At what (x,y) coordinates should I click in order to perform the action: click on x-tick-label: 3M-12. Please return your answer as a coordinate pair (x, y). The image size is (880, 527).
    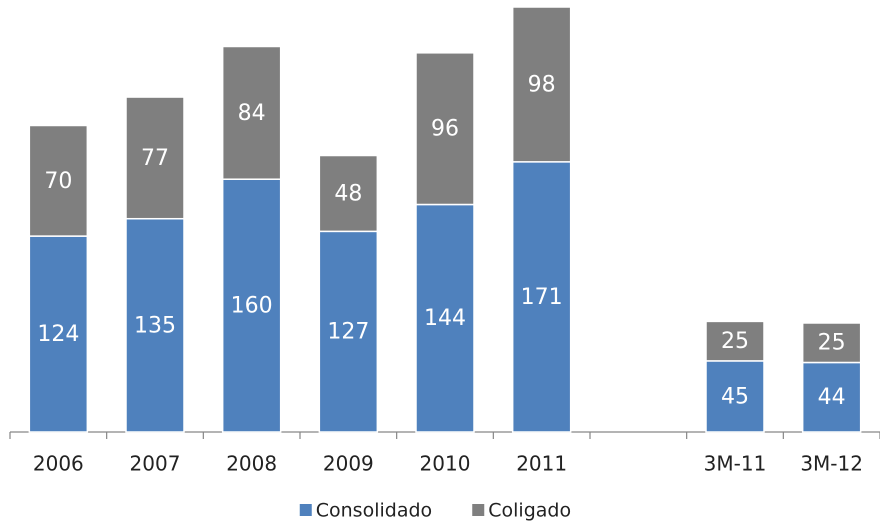
    Looking at the image, I should click on (831, 464).